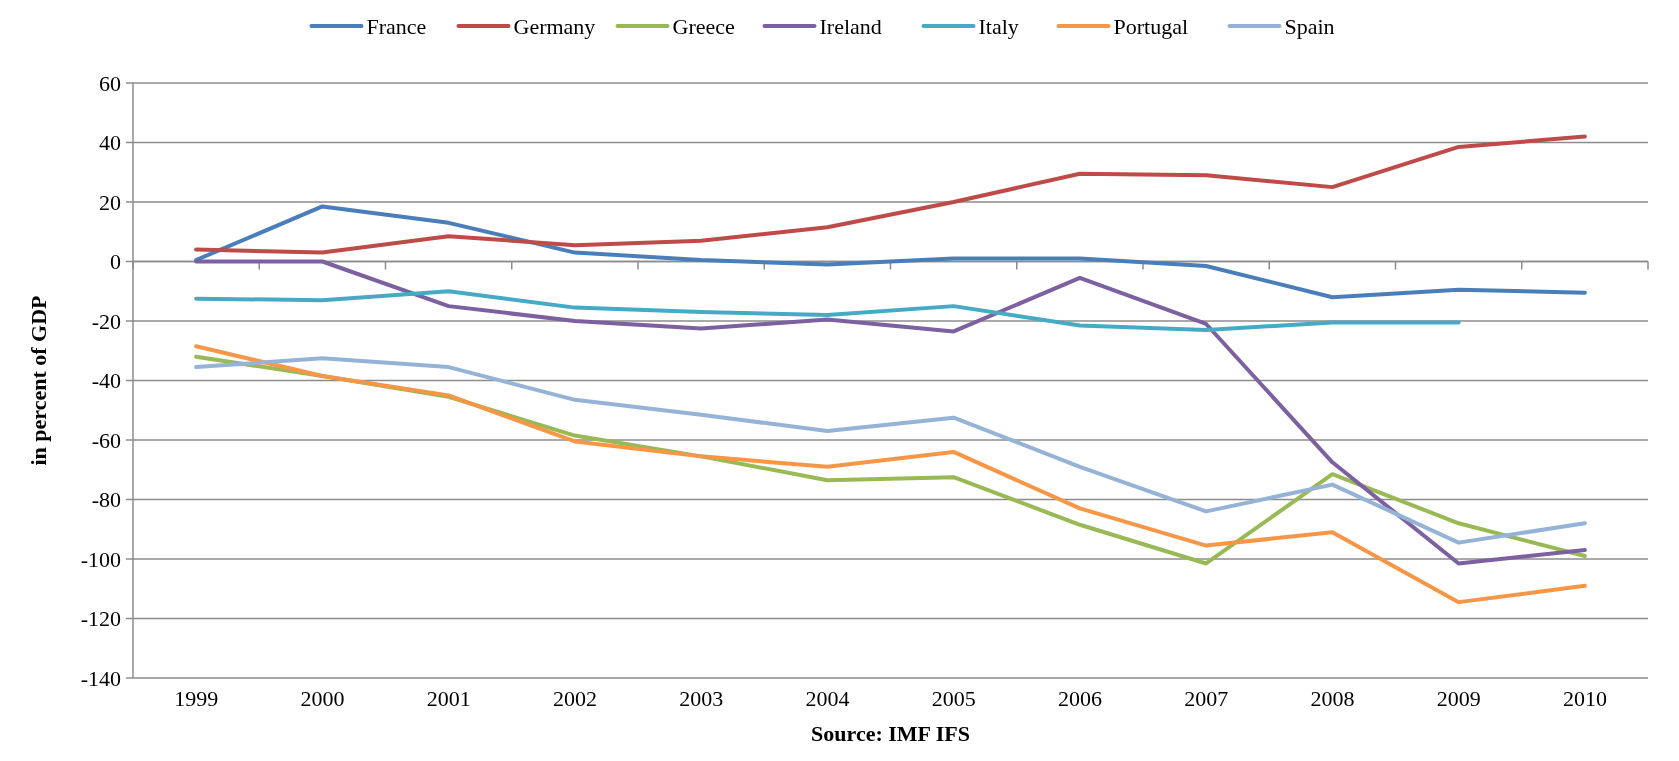 The image size is (1679, 761). What do you see at coordinates (38, 380) in the screenshot?
I see `y-axis-title: in percent of GDP` at bounding box center [38, 380].